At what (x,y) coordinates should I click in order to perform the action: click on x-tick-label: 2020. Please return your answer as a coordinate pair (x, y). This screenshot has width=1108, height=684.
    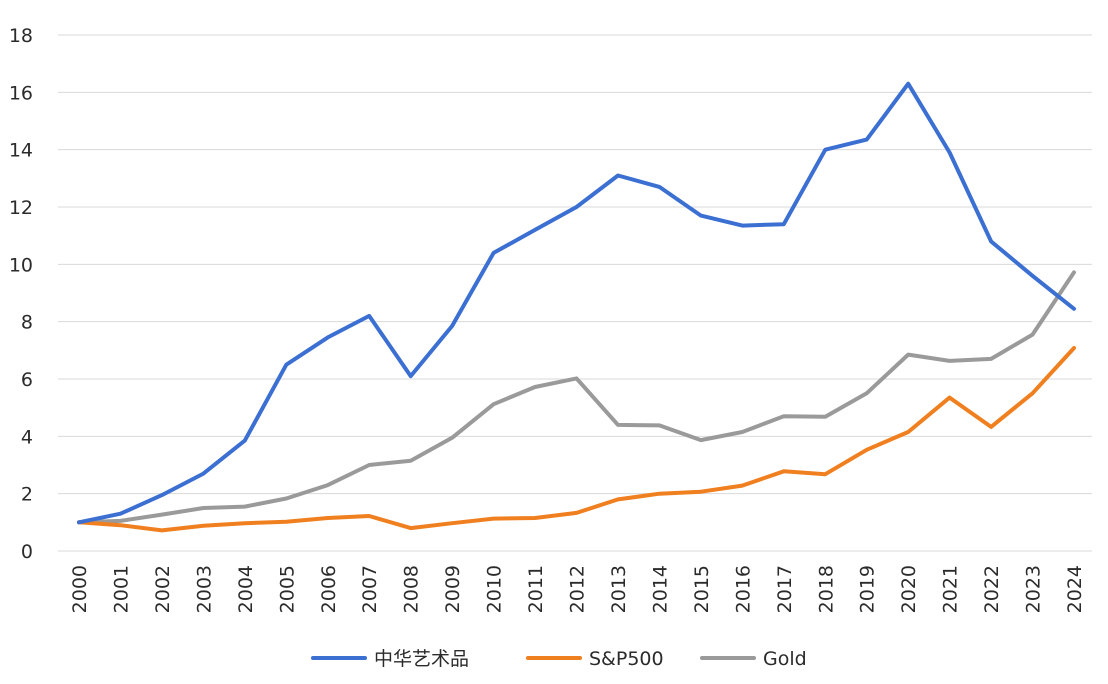
    Looking at the image, I should click on (909, 589).